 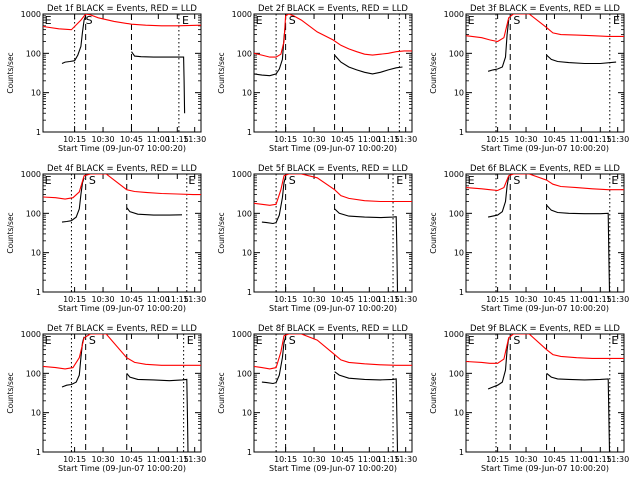 What do you see at coordinates (617, 139) in the screenshot?
I see `chart-det-3f-xtick-label-5: 11:30` at bounding box center [617, 139].